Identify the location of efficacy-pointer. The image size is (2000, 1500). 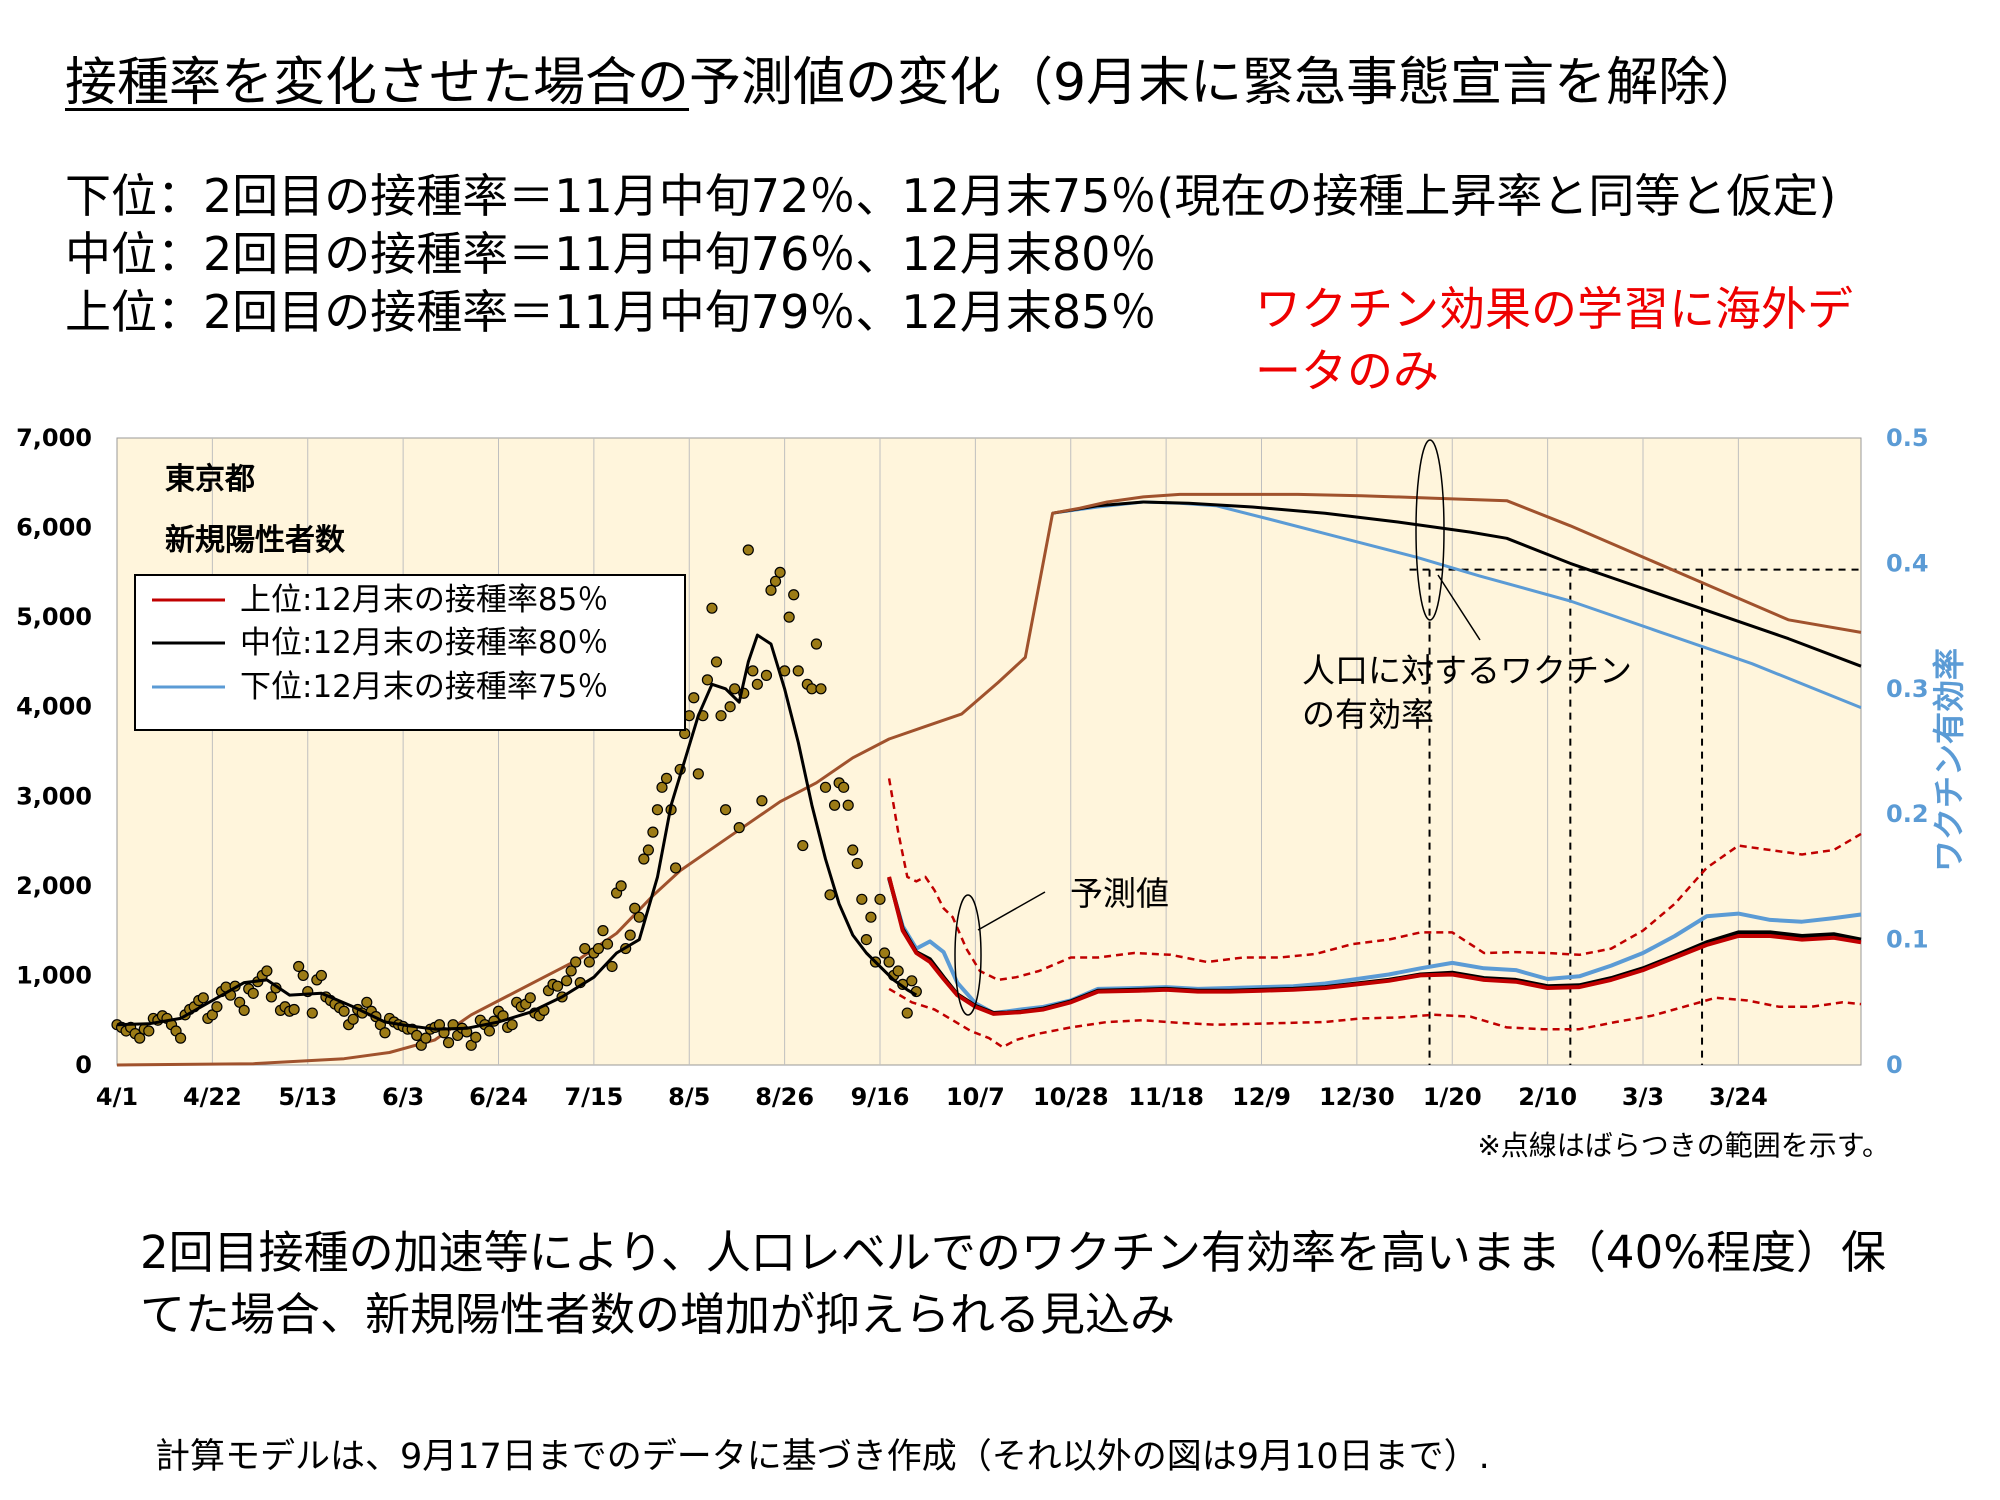
(1459, 607).